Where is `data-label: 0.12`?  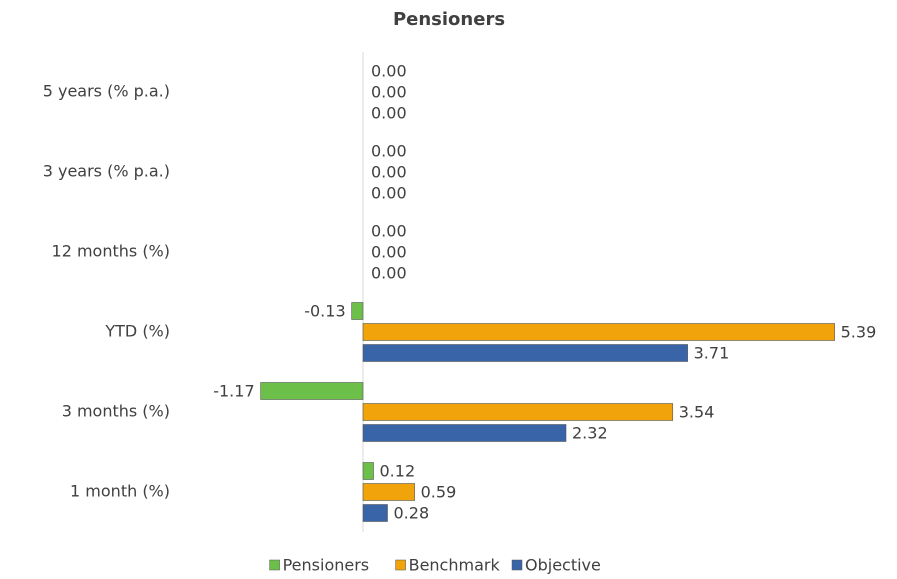 data-label: 0.12 is located at coordinates (398, 471).